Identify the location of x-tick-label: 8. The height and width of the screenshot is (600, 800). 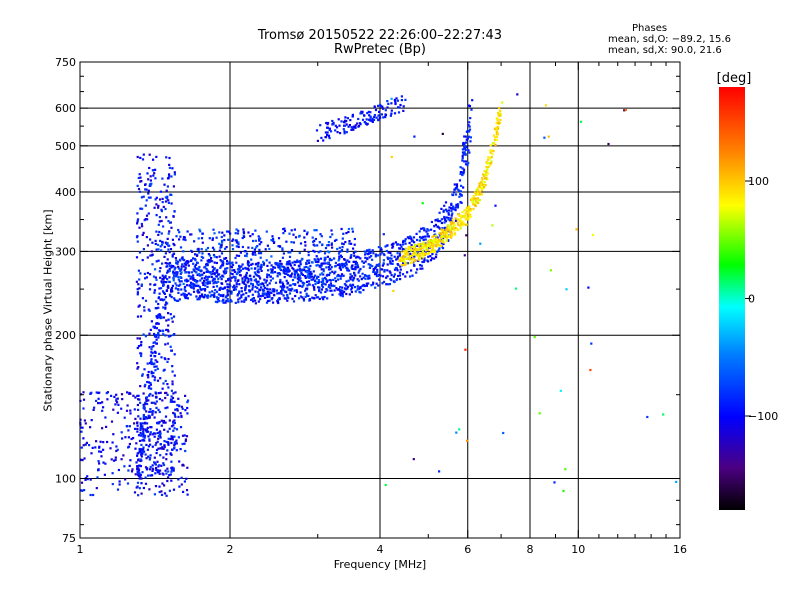
(530, 549).